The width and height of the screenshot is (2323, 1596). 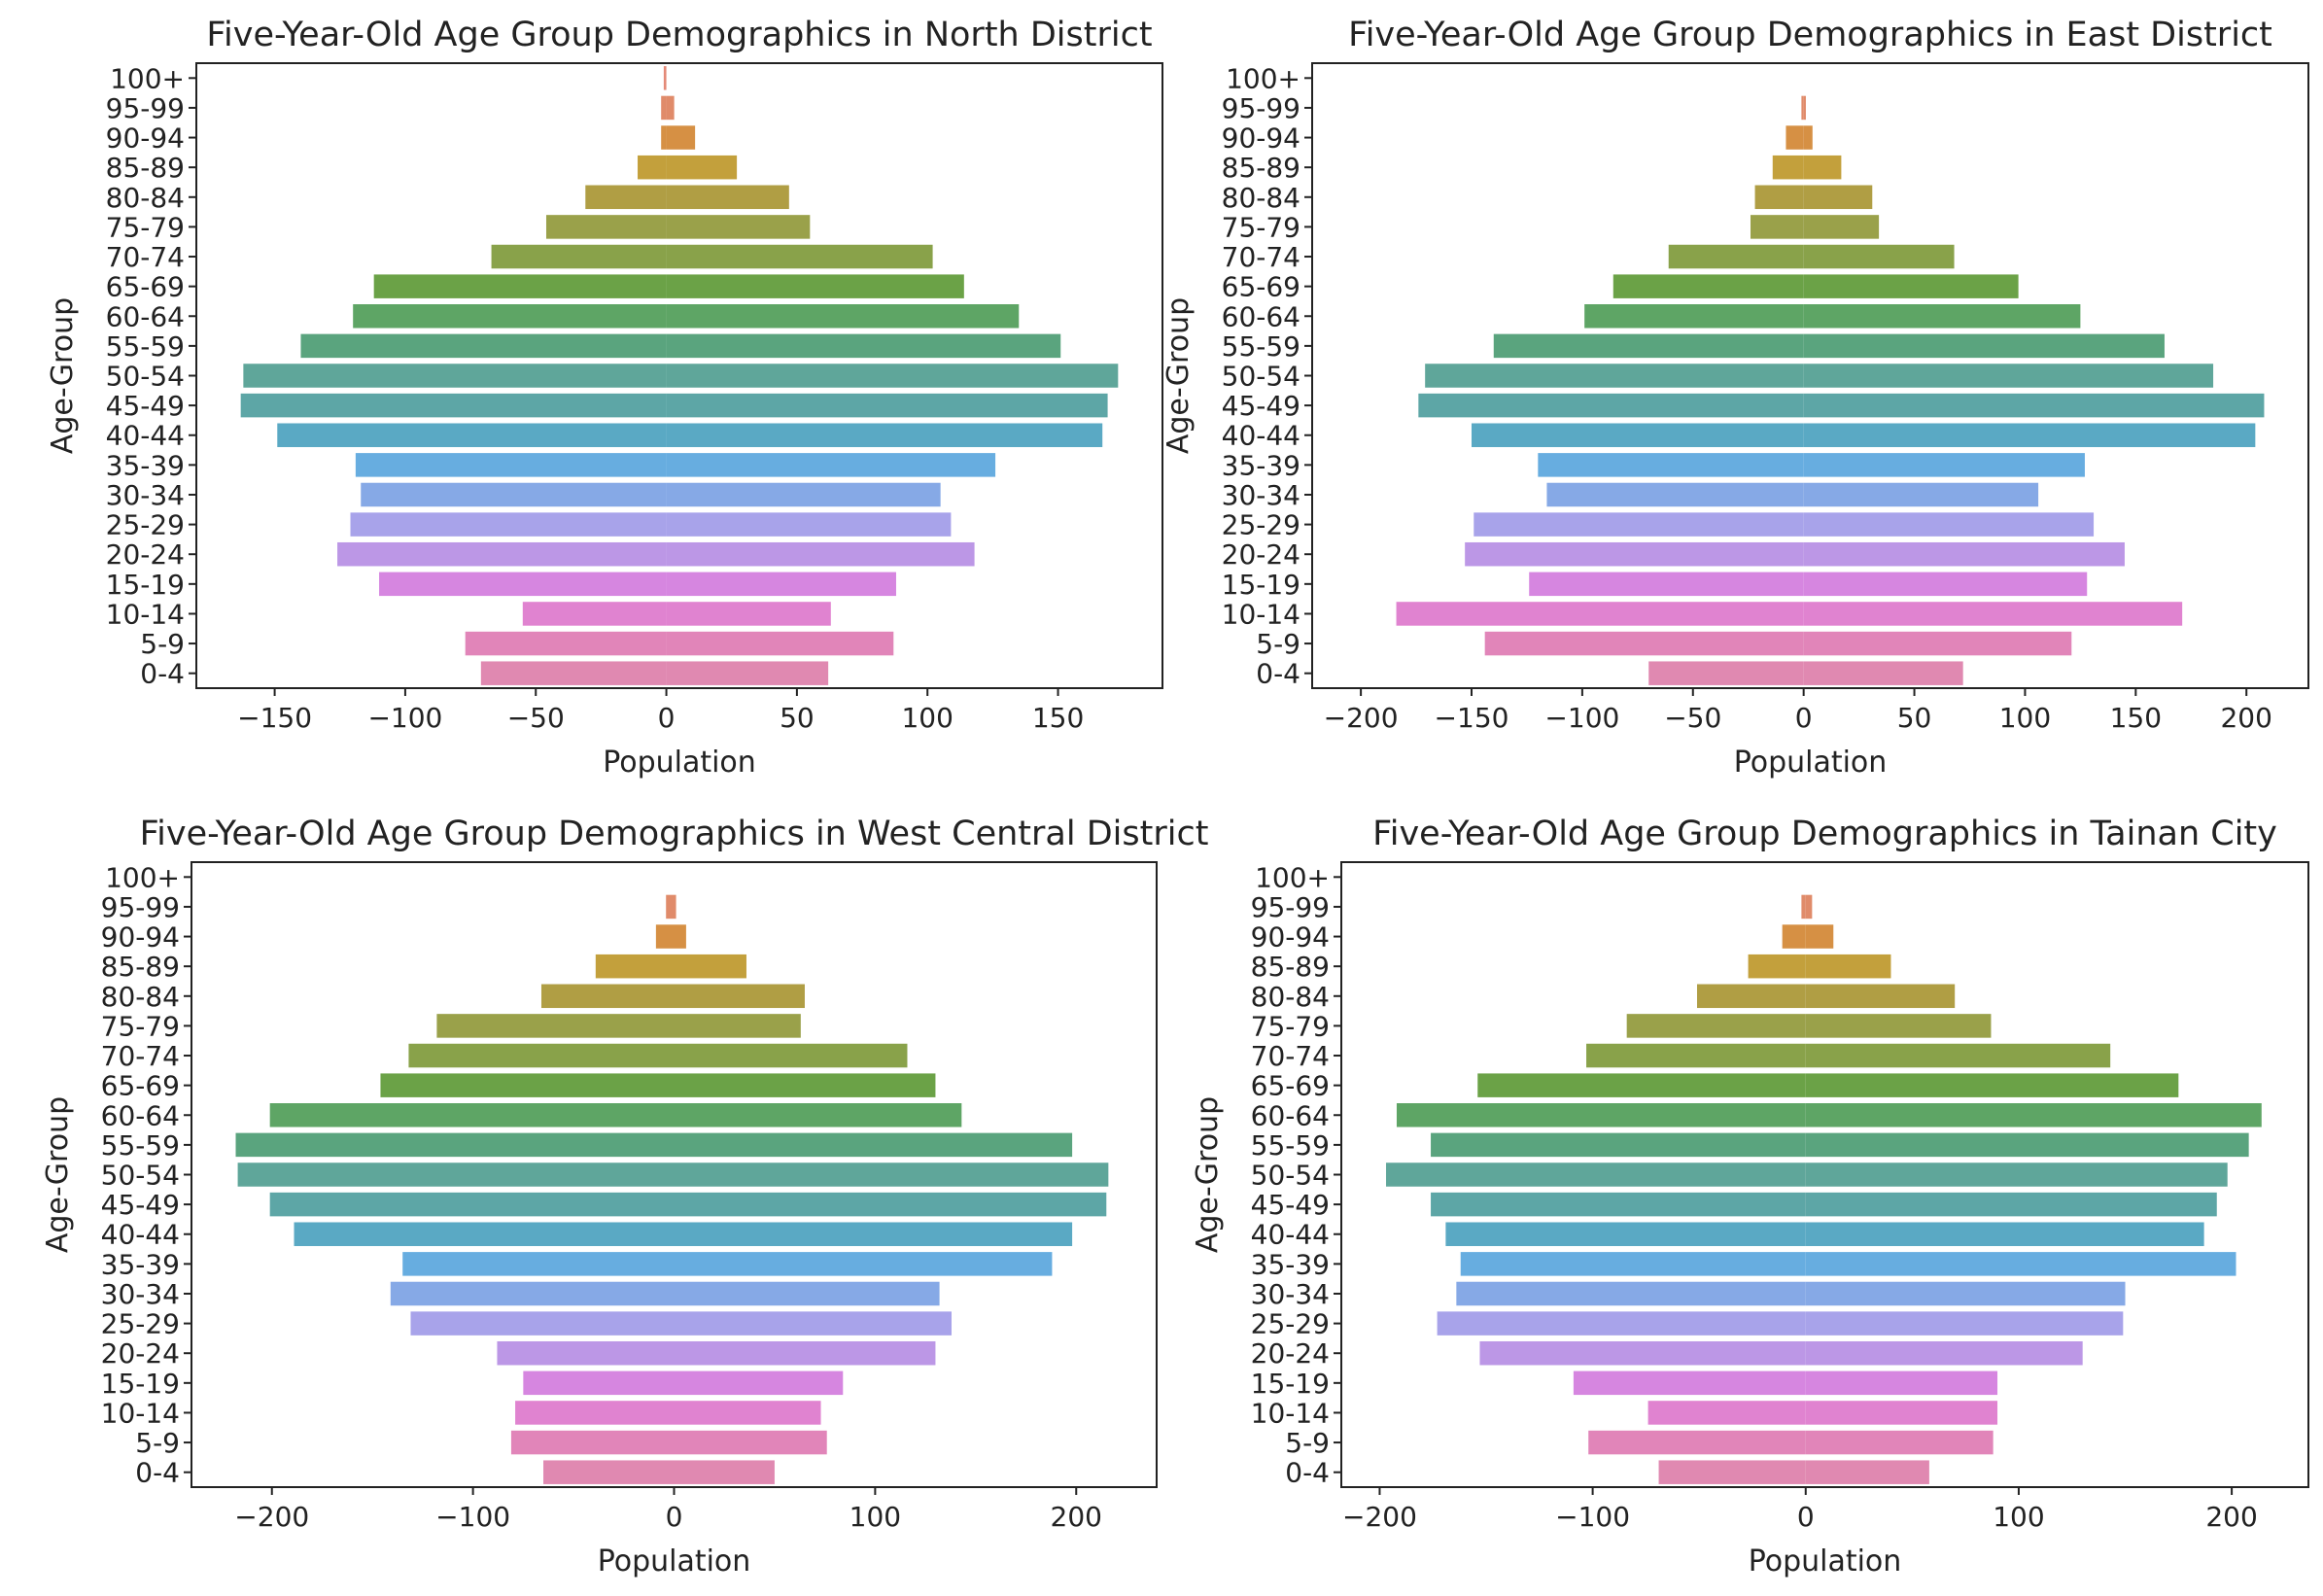 I want to click on bar-5-9-left, so click(x=566, y=643).